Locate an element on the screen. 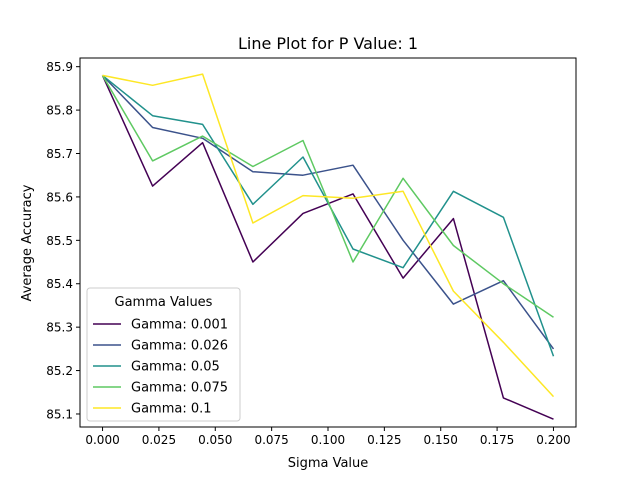 This screenshot has width=640, height=480. y-tick-label: 85.2 is located at coordinates (59, 371).